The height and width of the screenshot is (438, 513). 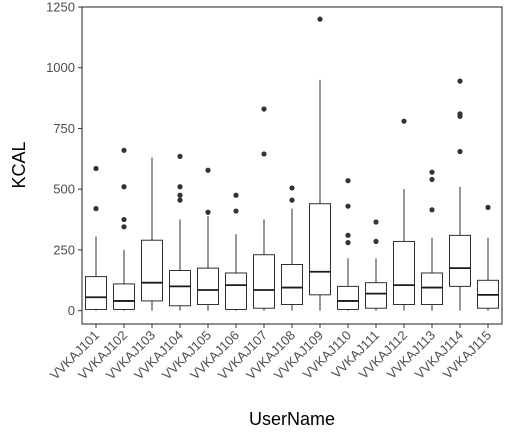 I want to click on y-tick-label: 750, so click(x=64, y=128).